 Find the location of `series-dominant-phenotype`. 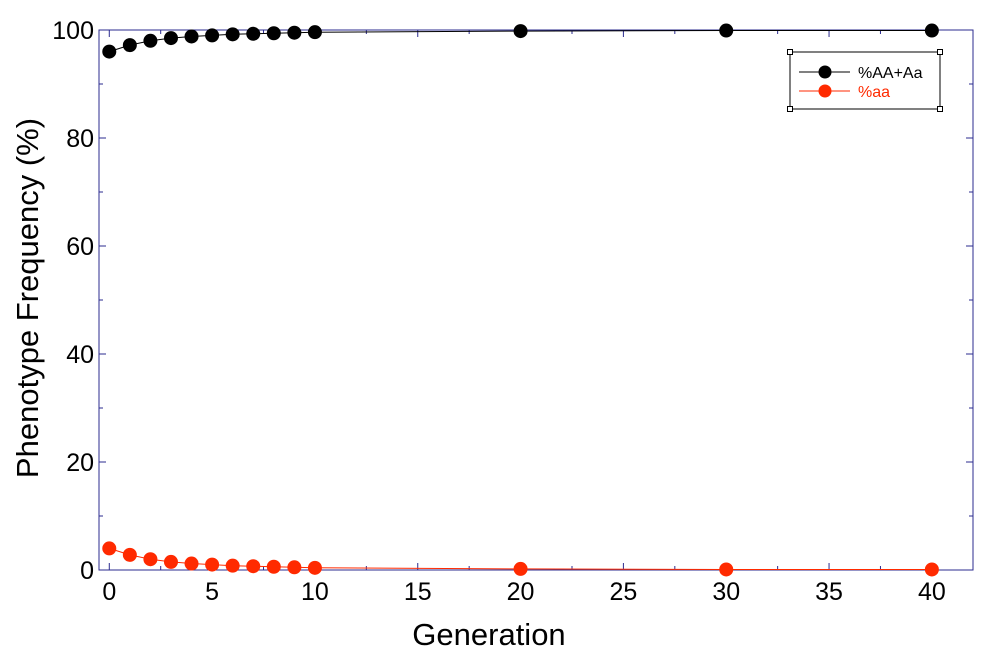

series-dominant-phenotype is located at coordinates (520, 41).